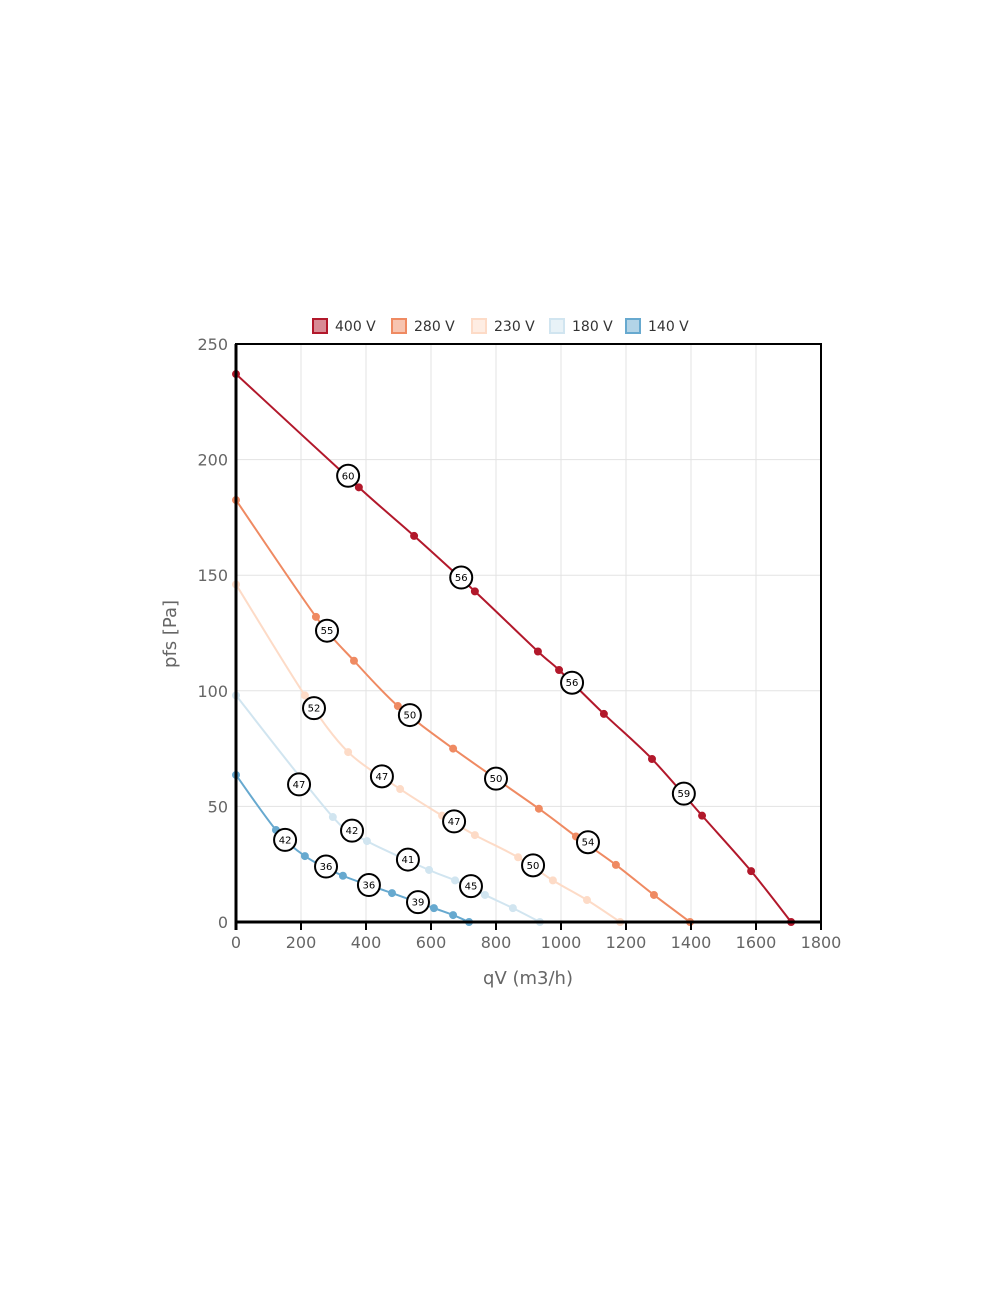  I want to click on y-tick-label: 150, so click(212, 575).